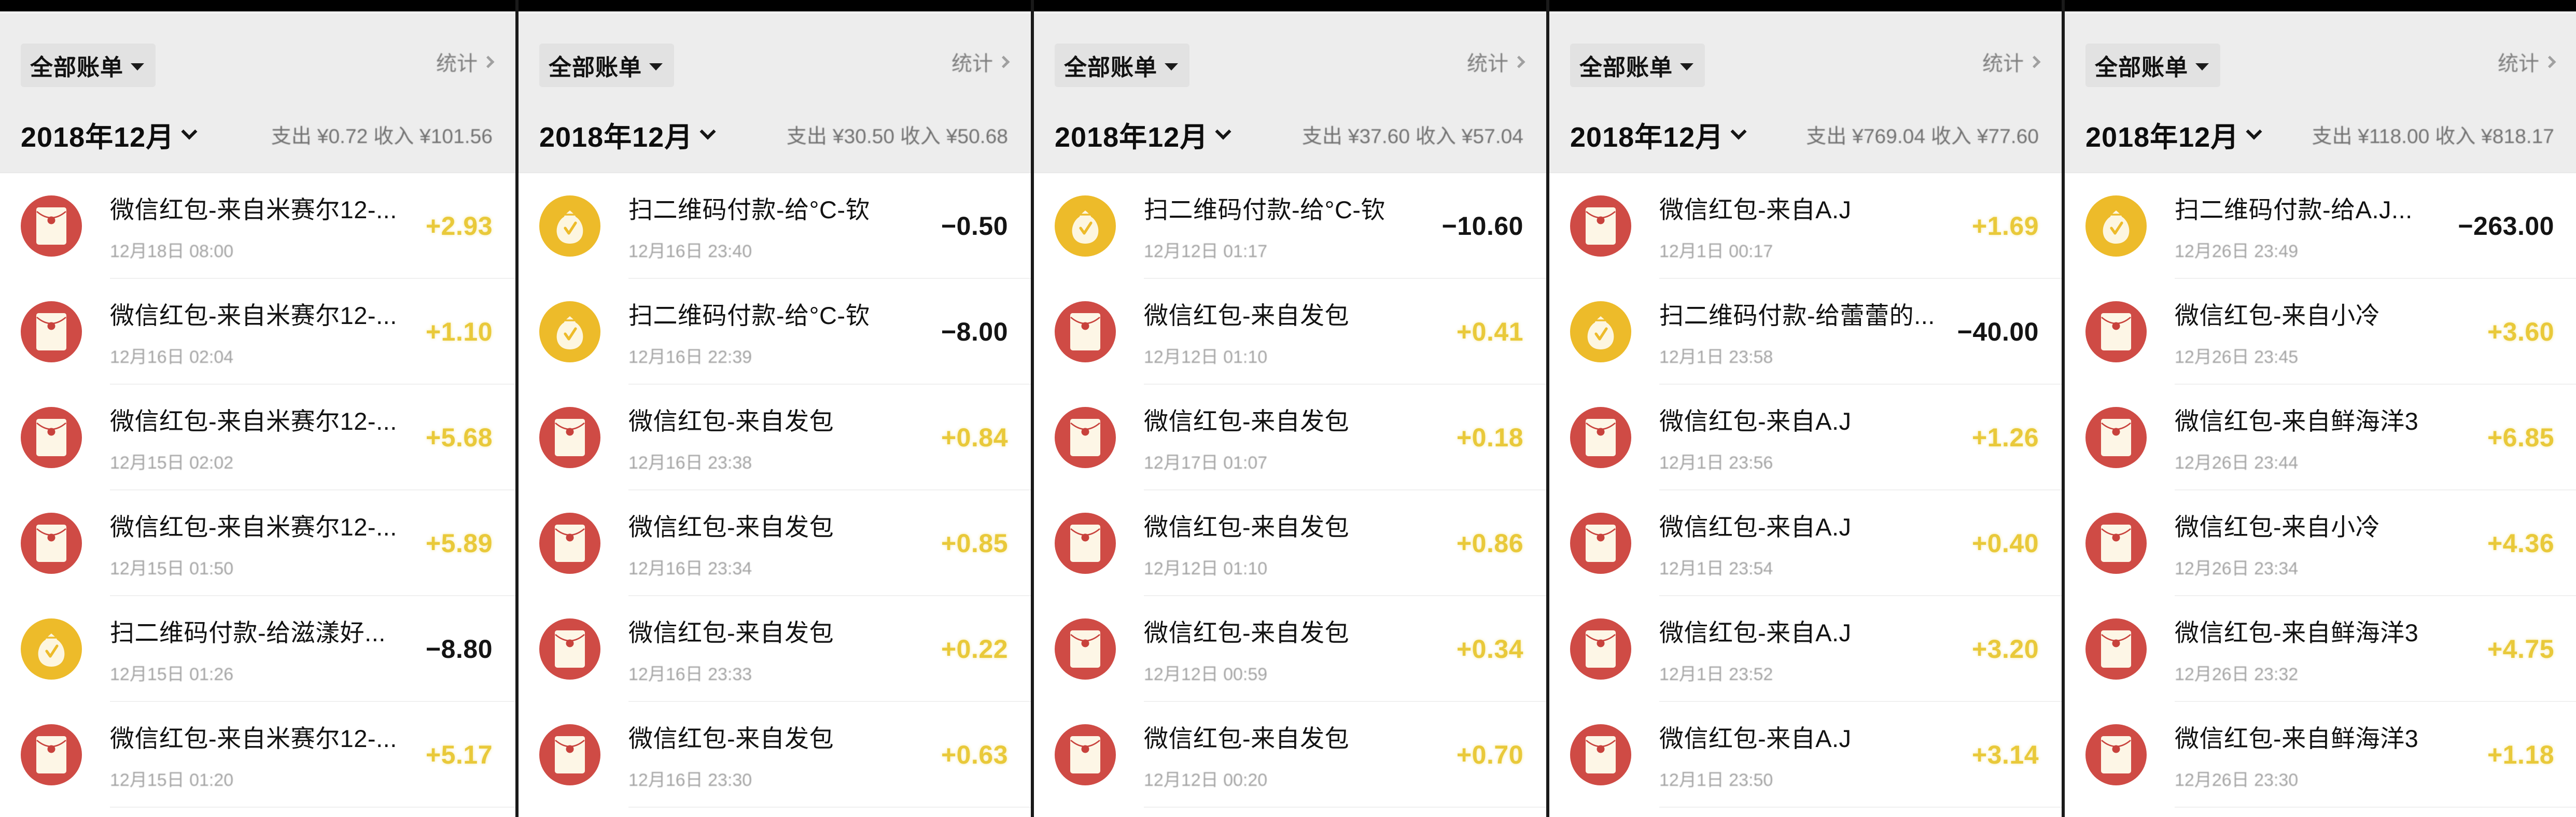  I want to click on transaction-row: 微信红包-来自A.J 12月1日 23:50 +3.14, so click(1805, 755).